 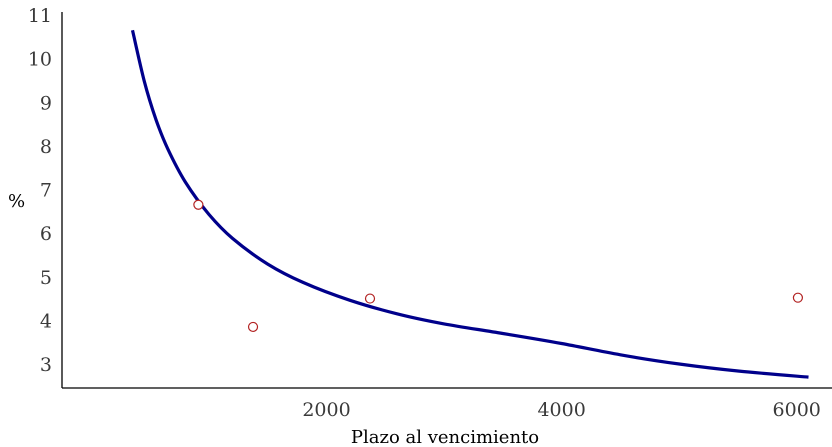 I want to click on y-tick-label: 7, so click(x=46, y=191).